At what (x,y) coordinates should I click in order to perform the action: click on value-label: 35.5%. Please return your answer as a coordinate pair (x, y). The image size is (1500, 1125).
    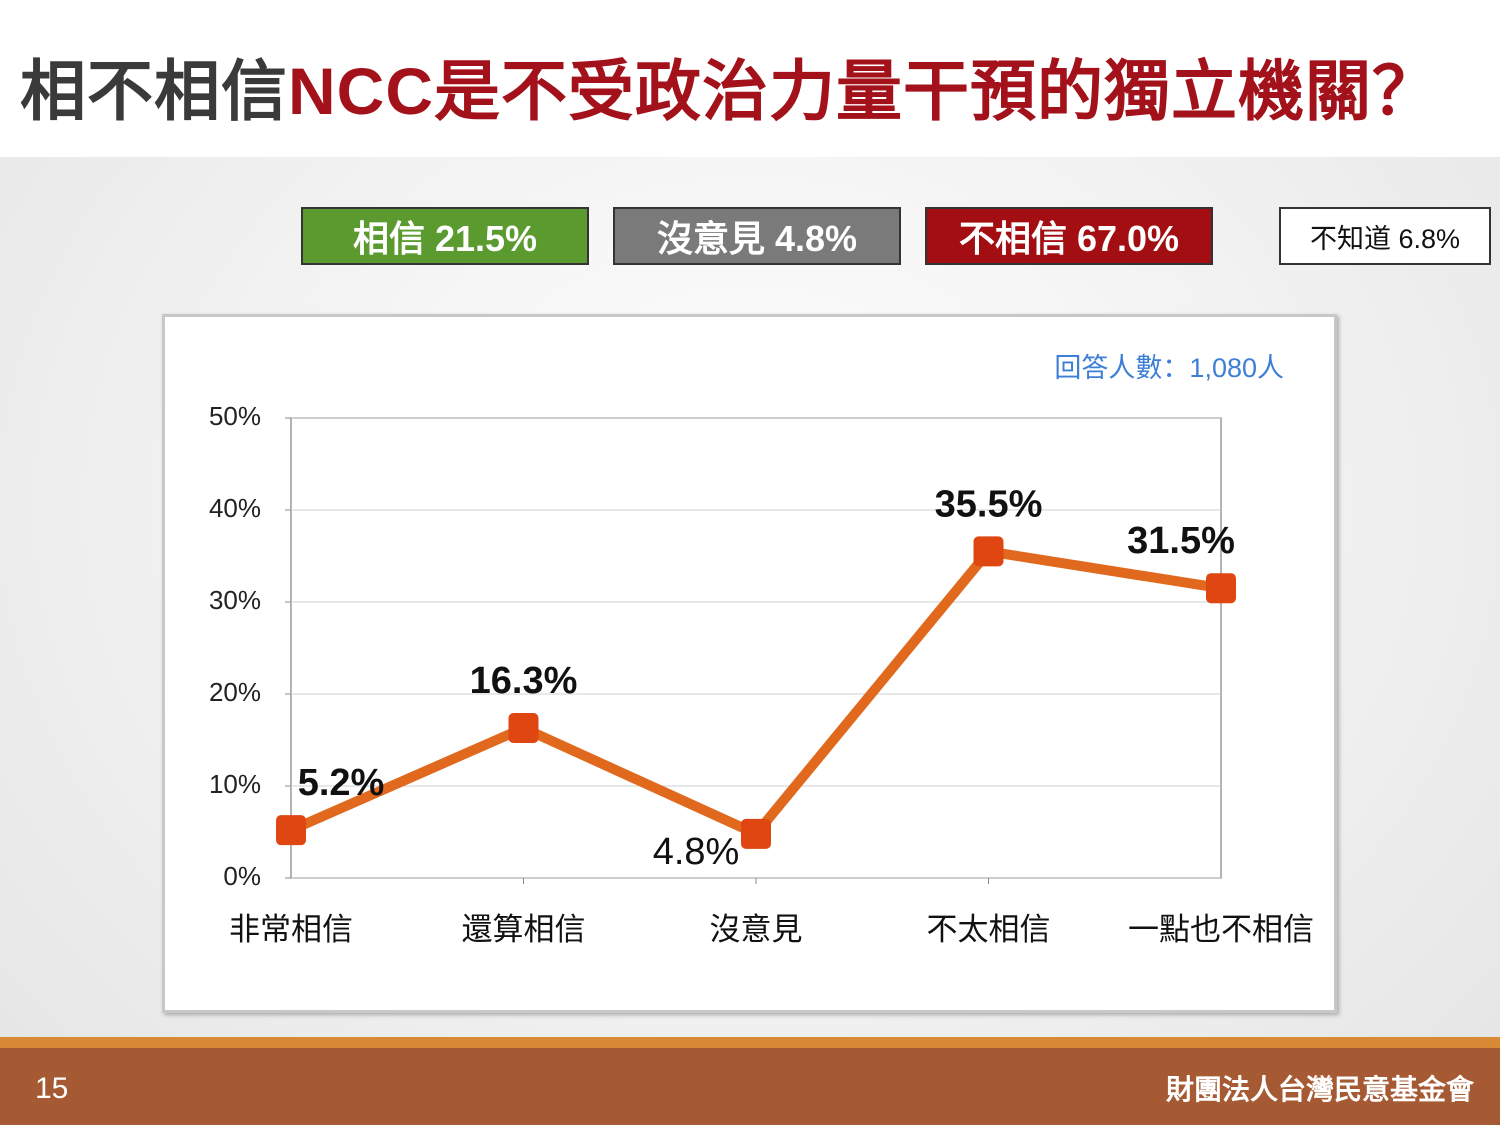
    Looking at the image, I should click on (989, 504).